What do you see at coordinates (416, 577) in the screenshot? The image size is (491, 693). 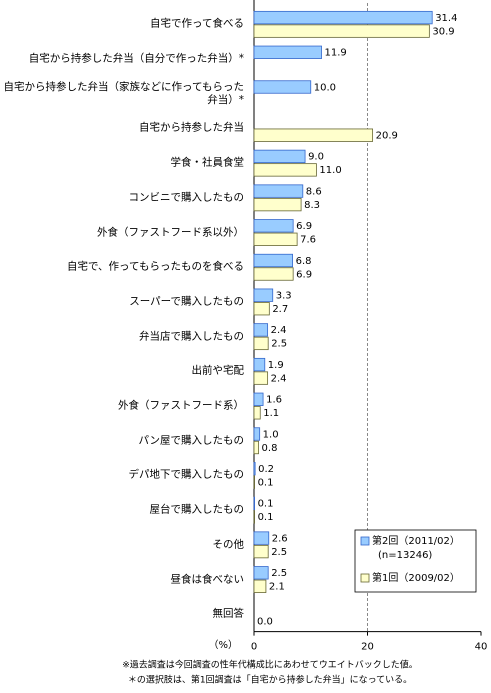 I see `legend-label: 第1回（2009/02）` at bounding box center [416, 577].